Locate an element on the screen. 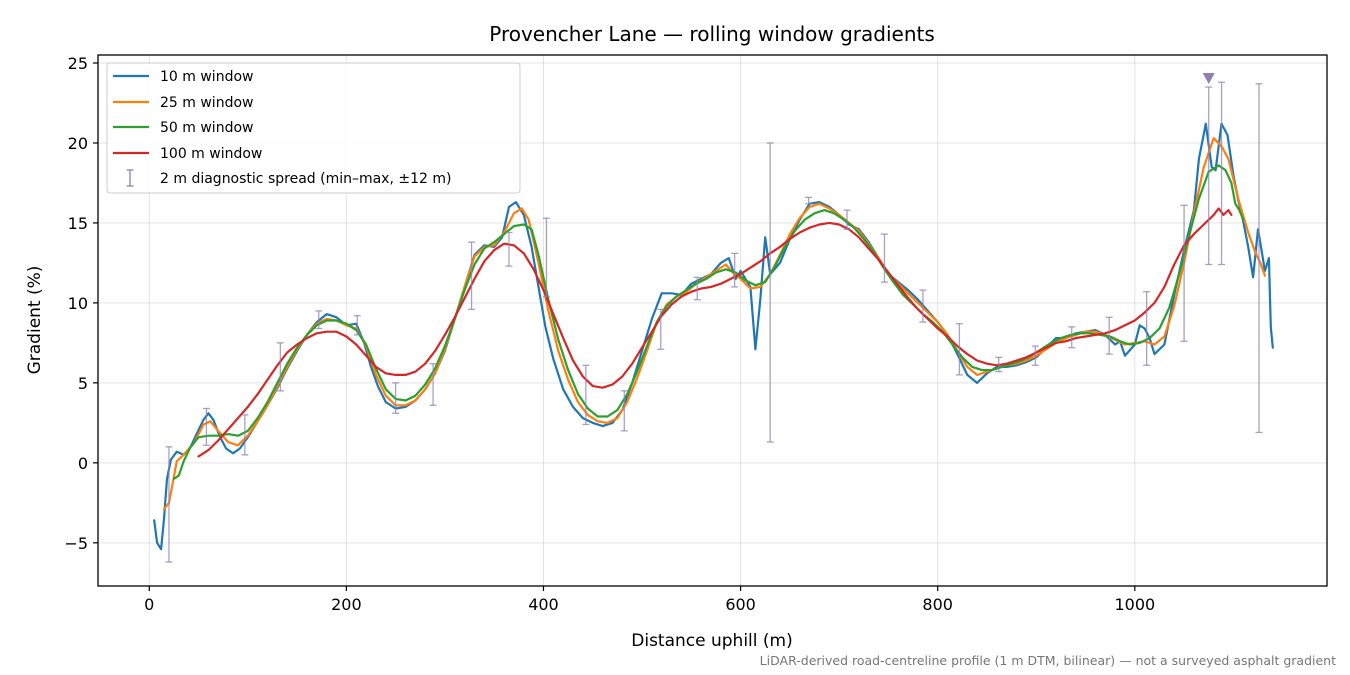 This screenshot has width=1350, height=675. y-tick-label: −5 is located at coordinates (76, 543).